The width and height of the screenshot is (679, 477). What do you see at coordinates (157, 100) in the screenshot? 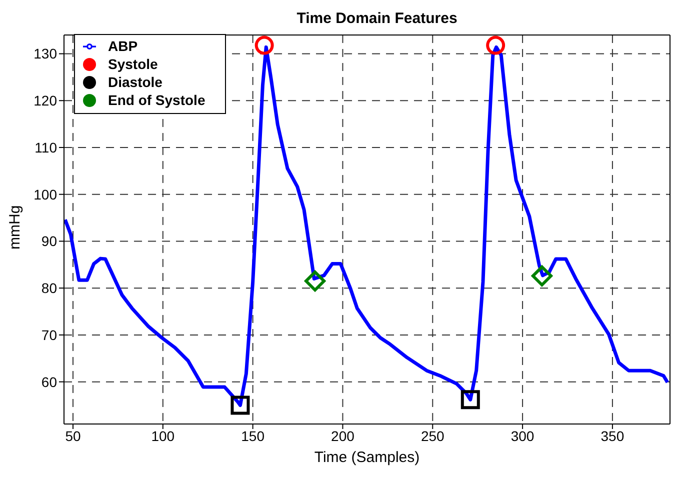
I see `legend-label: End of Systole` at bounding box center [157, 100].